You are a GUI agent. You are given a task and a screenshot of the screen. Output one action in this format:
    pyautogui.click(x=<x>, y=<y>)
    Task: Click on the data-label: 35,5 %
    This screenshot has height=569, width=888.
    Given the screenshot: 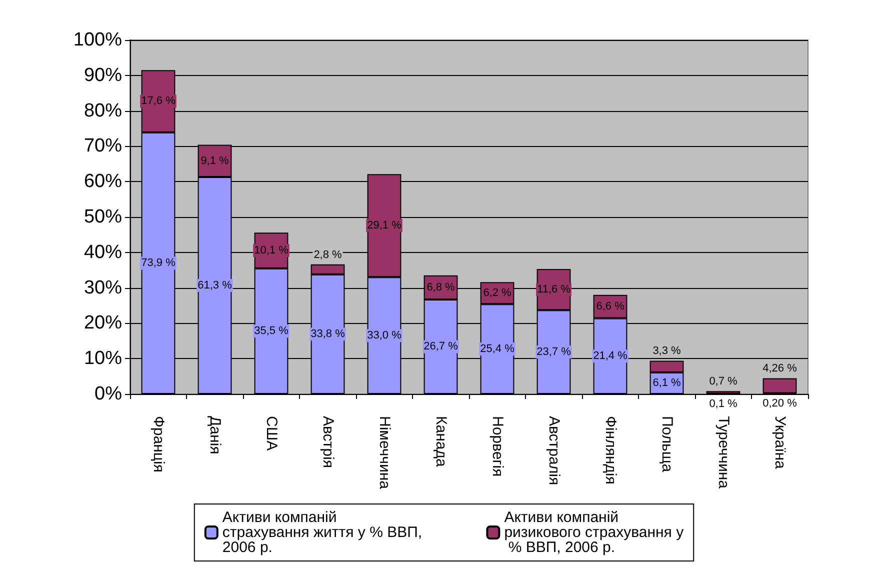 What is the action you would take?
    pyautogui.click(x=271, y=331)
    